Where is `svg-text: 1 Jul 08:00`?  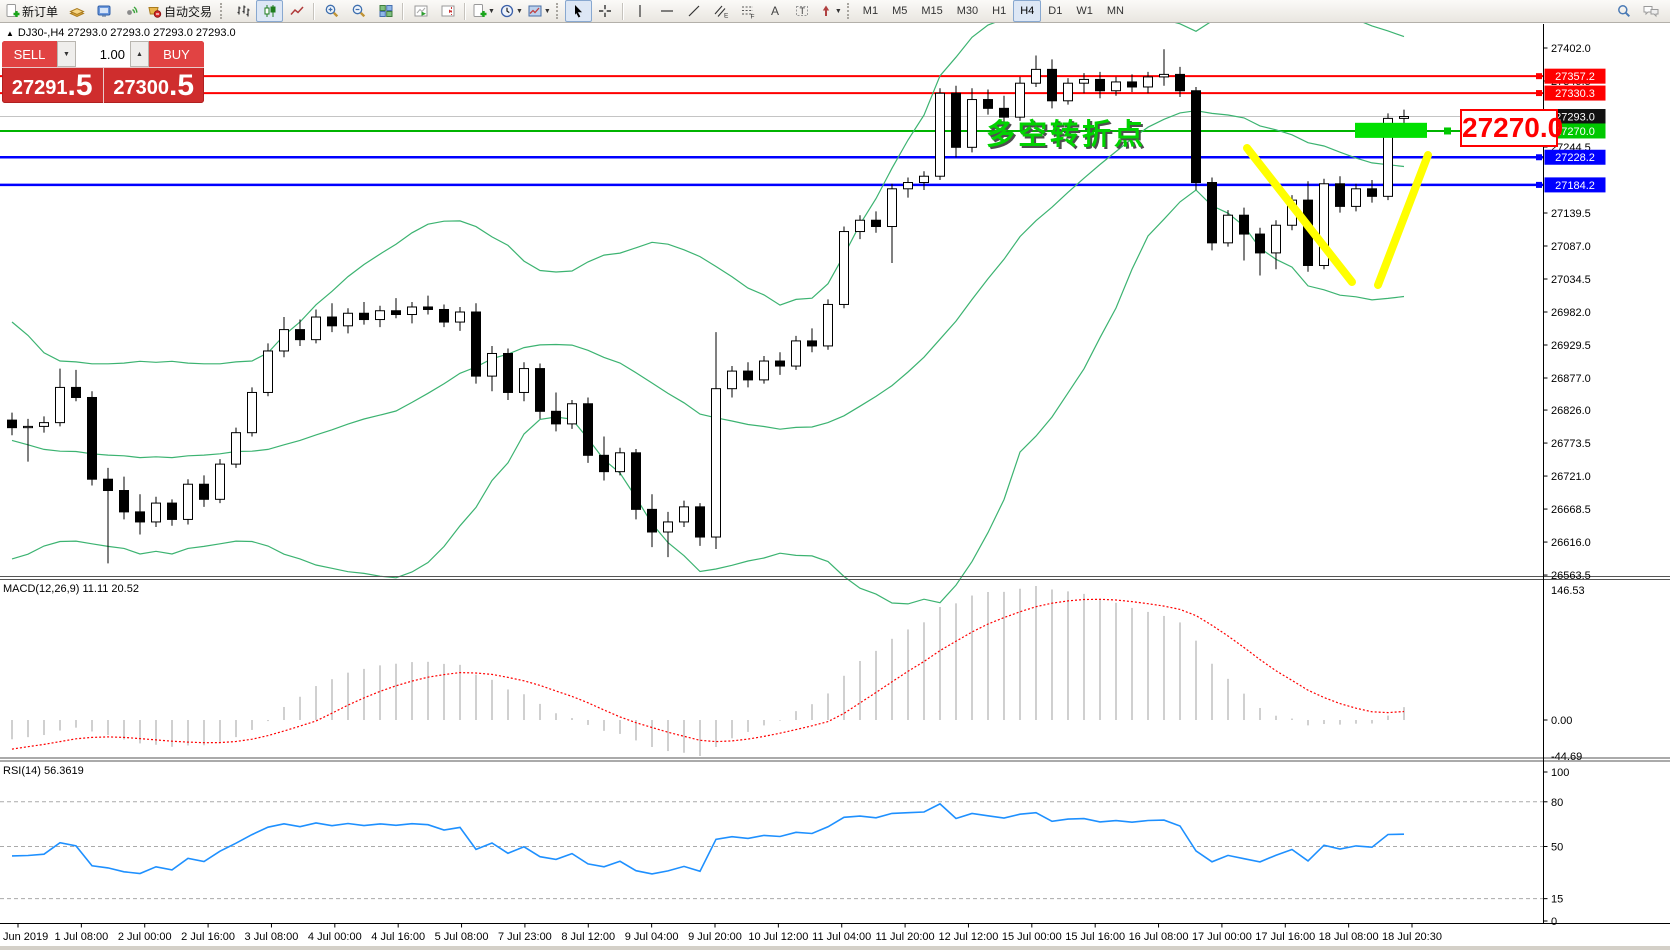
svg-text: 1 Jul 08:00 is located at coordinates (81, 937).